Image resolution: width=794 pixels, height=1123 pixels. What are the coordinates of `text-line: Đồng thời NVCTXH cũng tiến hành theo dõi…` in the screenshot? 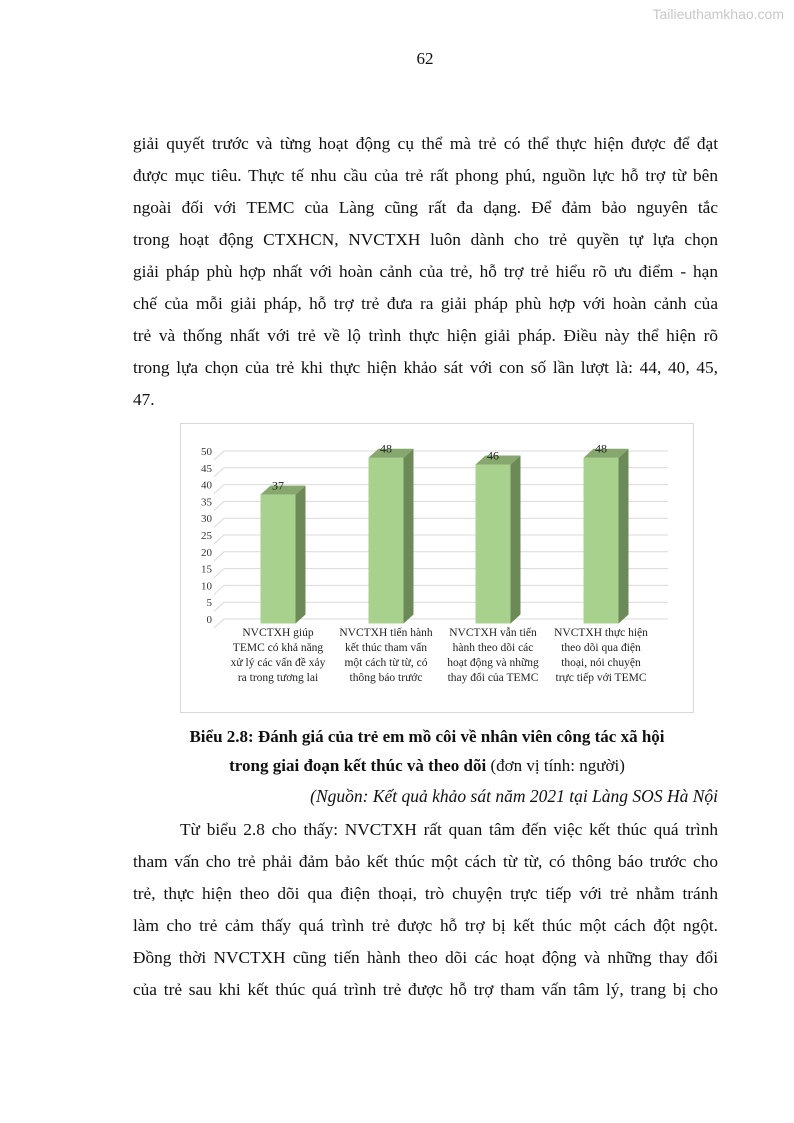 It's located at (425, 957).